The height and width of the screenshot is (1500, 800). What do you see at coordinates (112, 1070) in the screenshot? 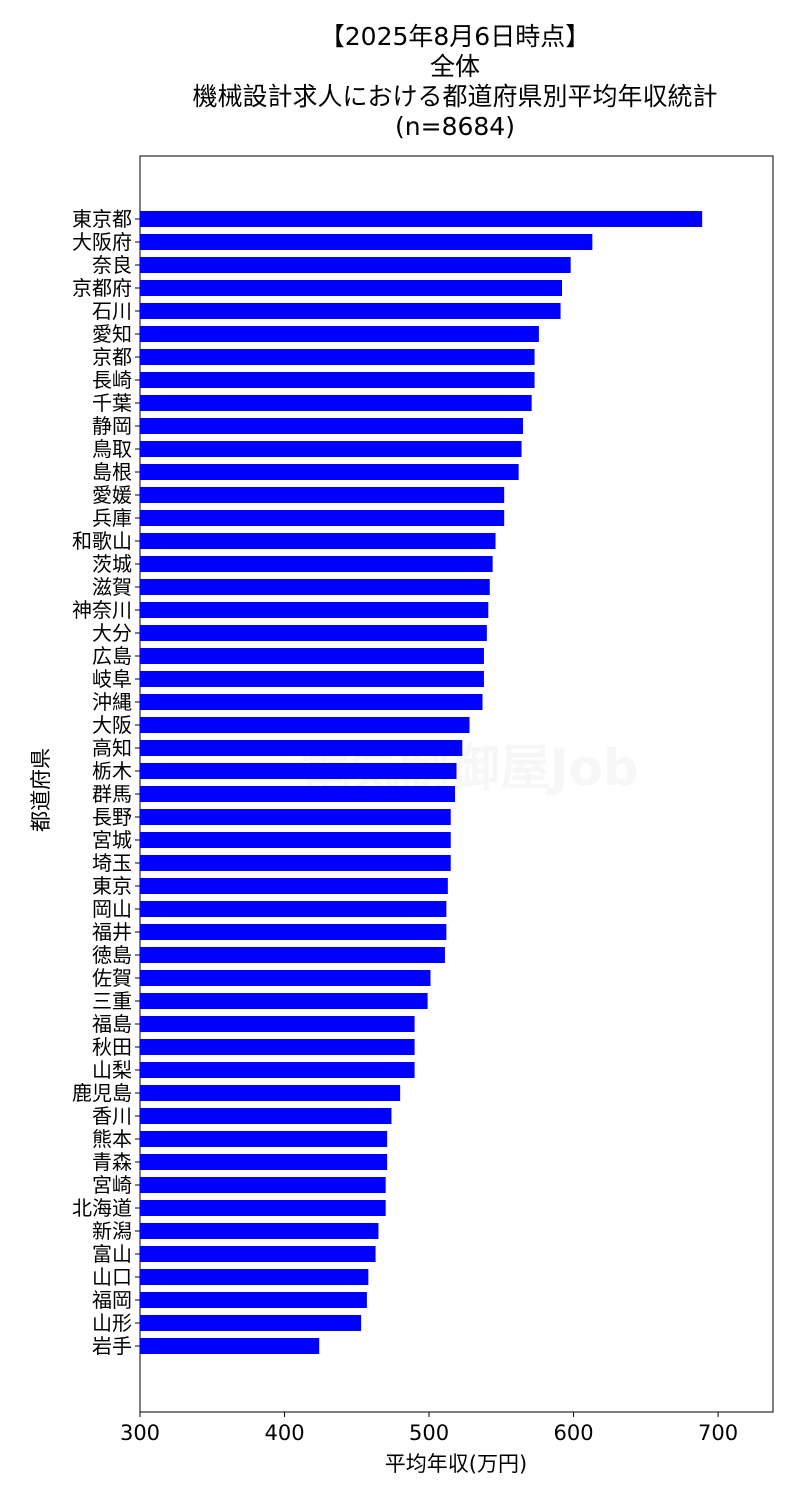
I see `y-tick-label: 山梨` at bounding box center [112, 1070].